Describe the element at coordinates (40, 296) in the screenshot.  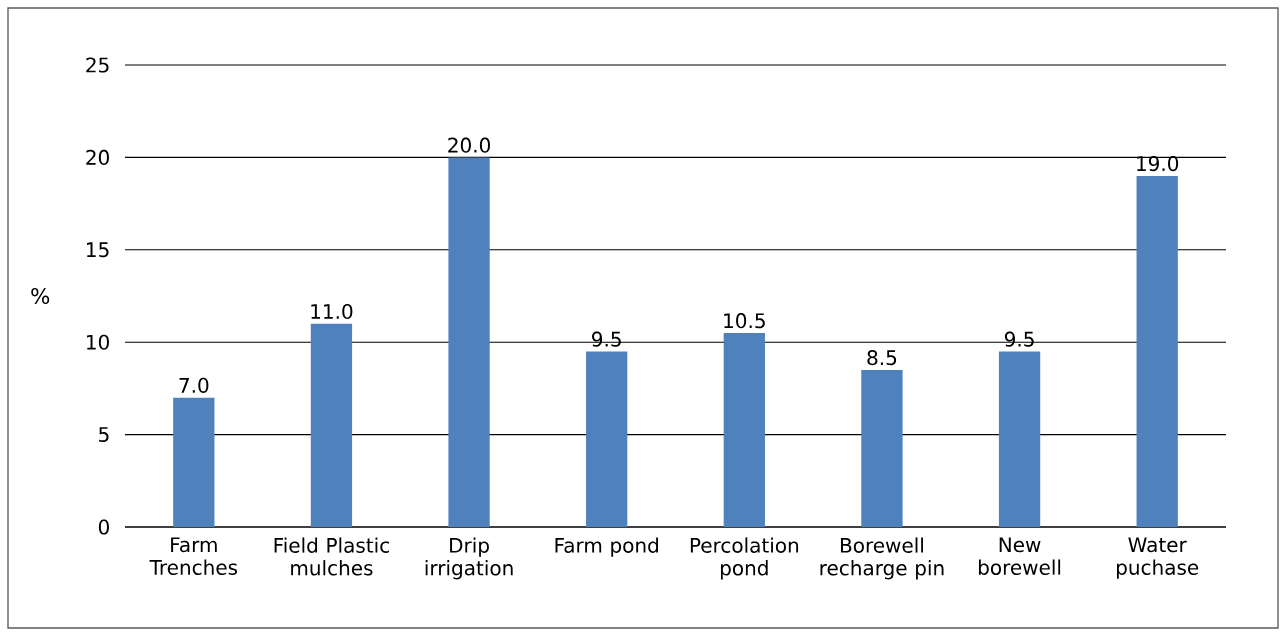
I see `y-axis-title: %` at that location.